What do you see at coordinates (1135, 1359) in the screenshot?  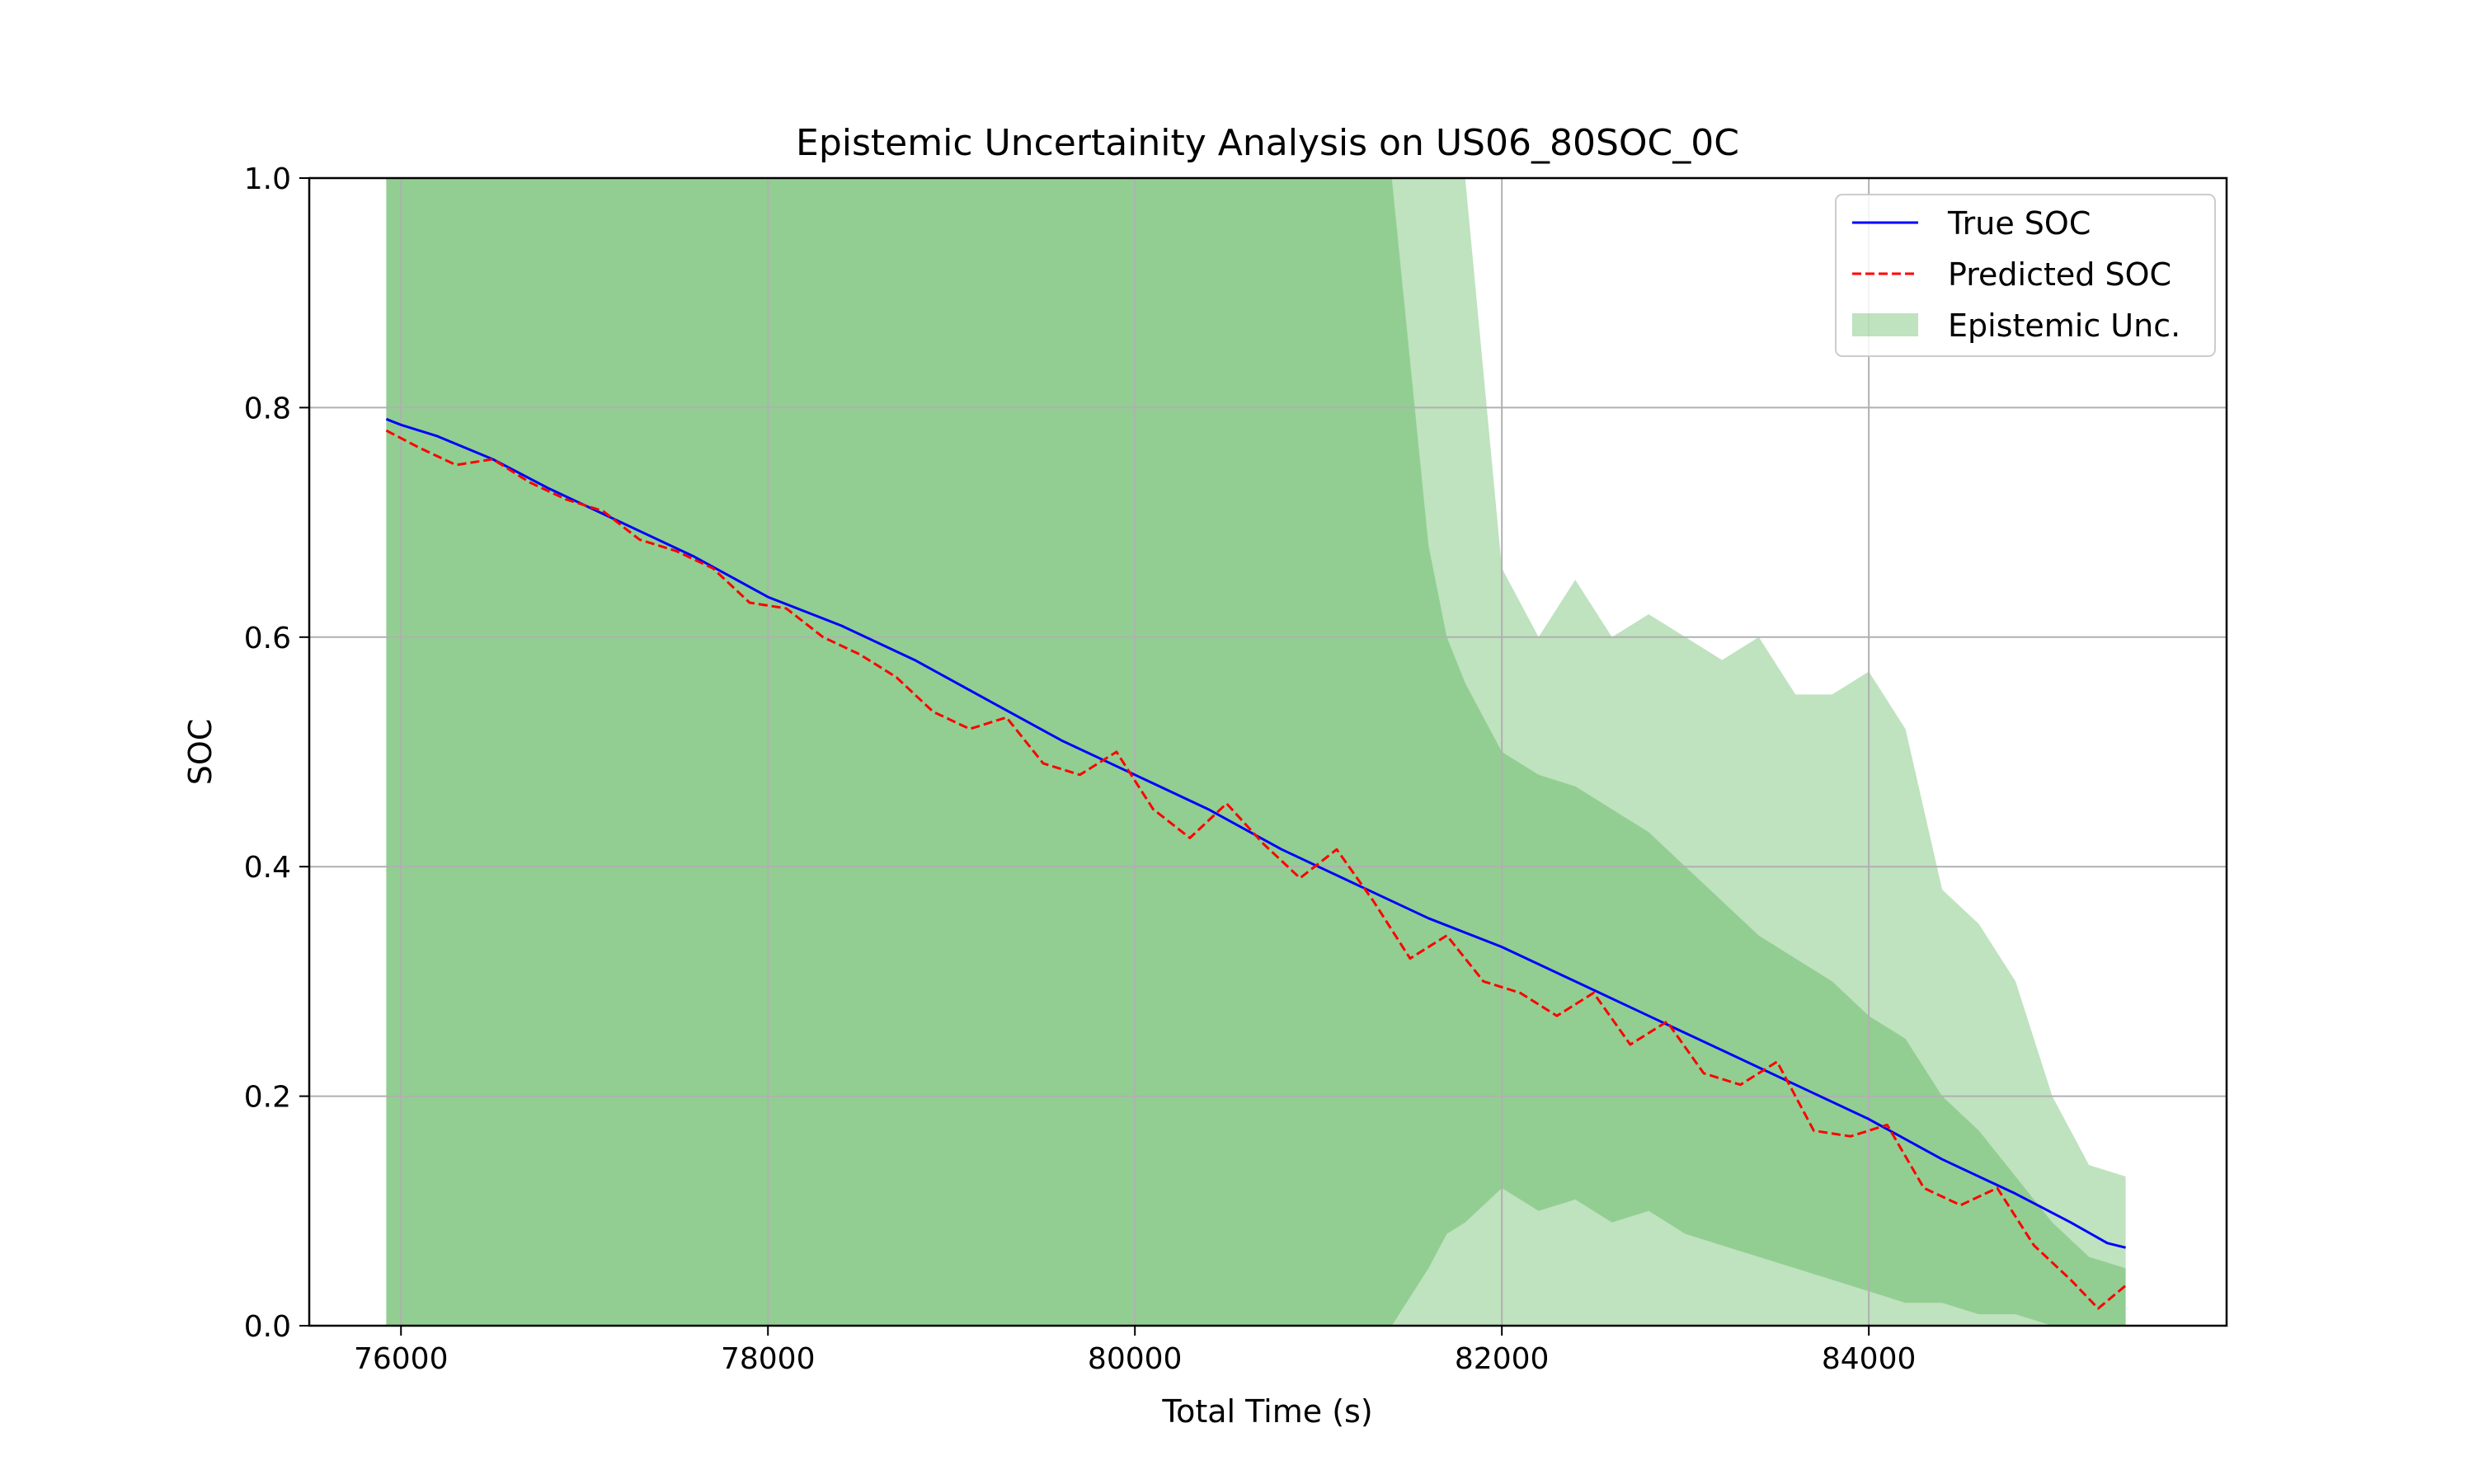 I see `x-tick-label: 80000` at bounding box center [1135, 1359].